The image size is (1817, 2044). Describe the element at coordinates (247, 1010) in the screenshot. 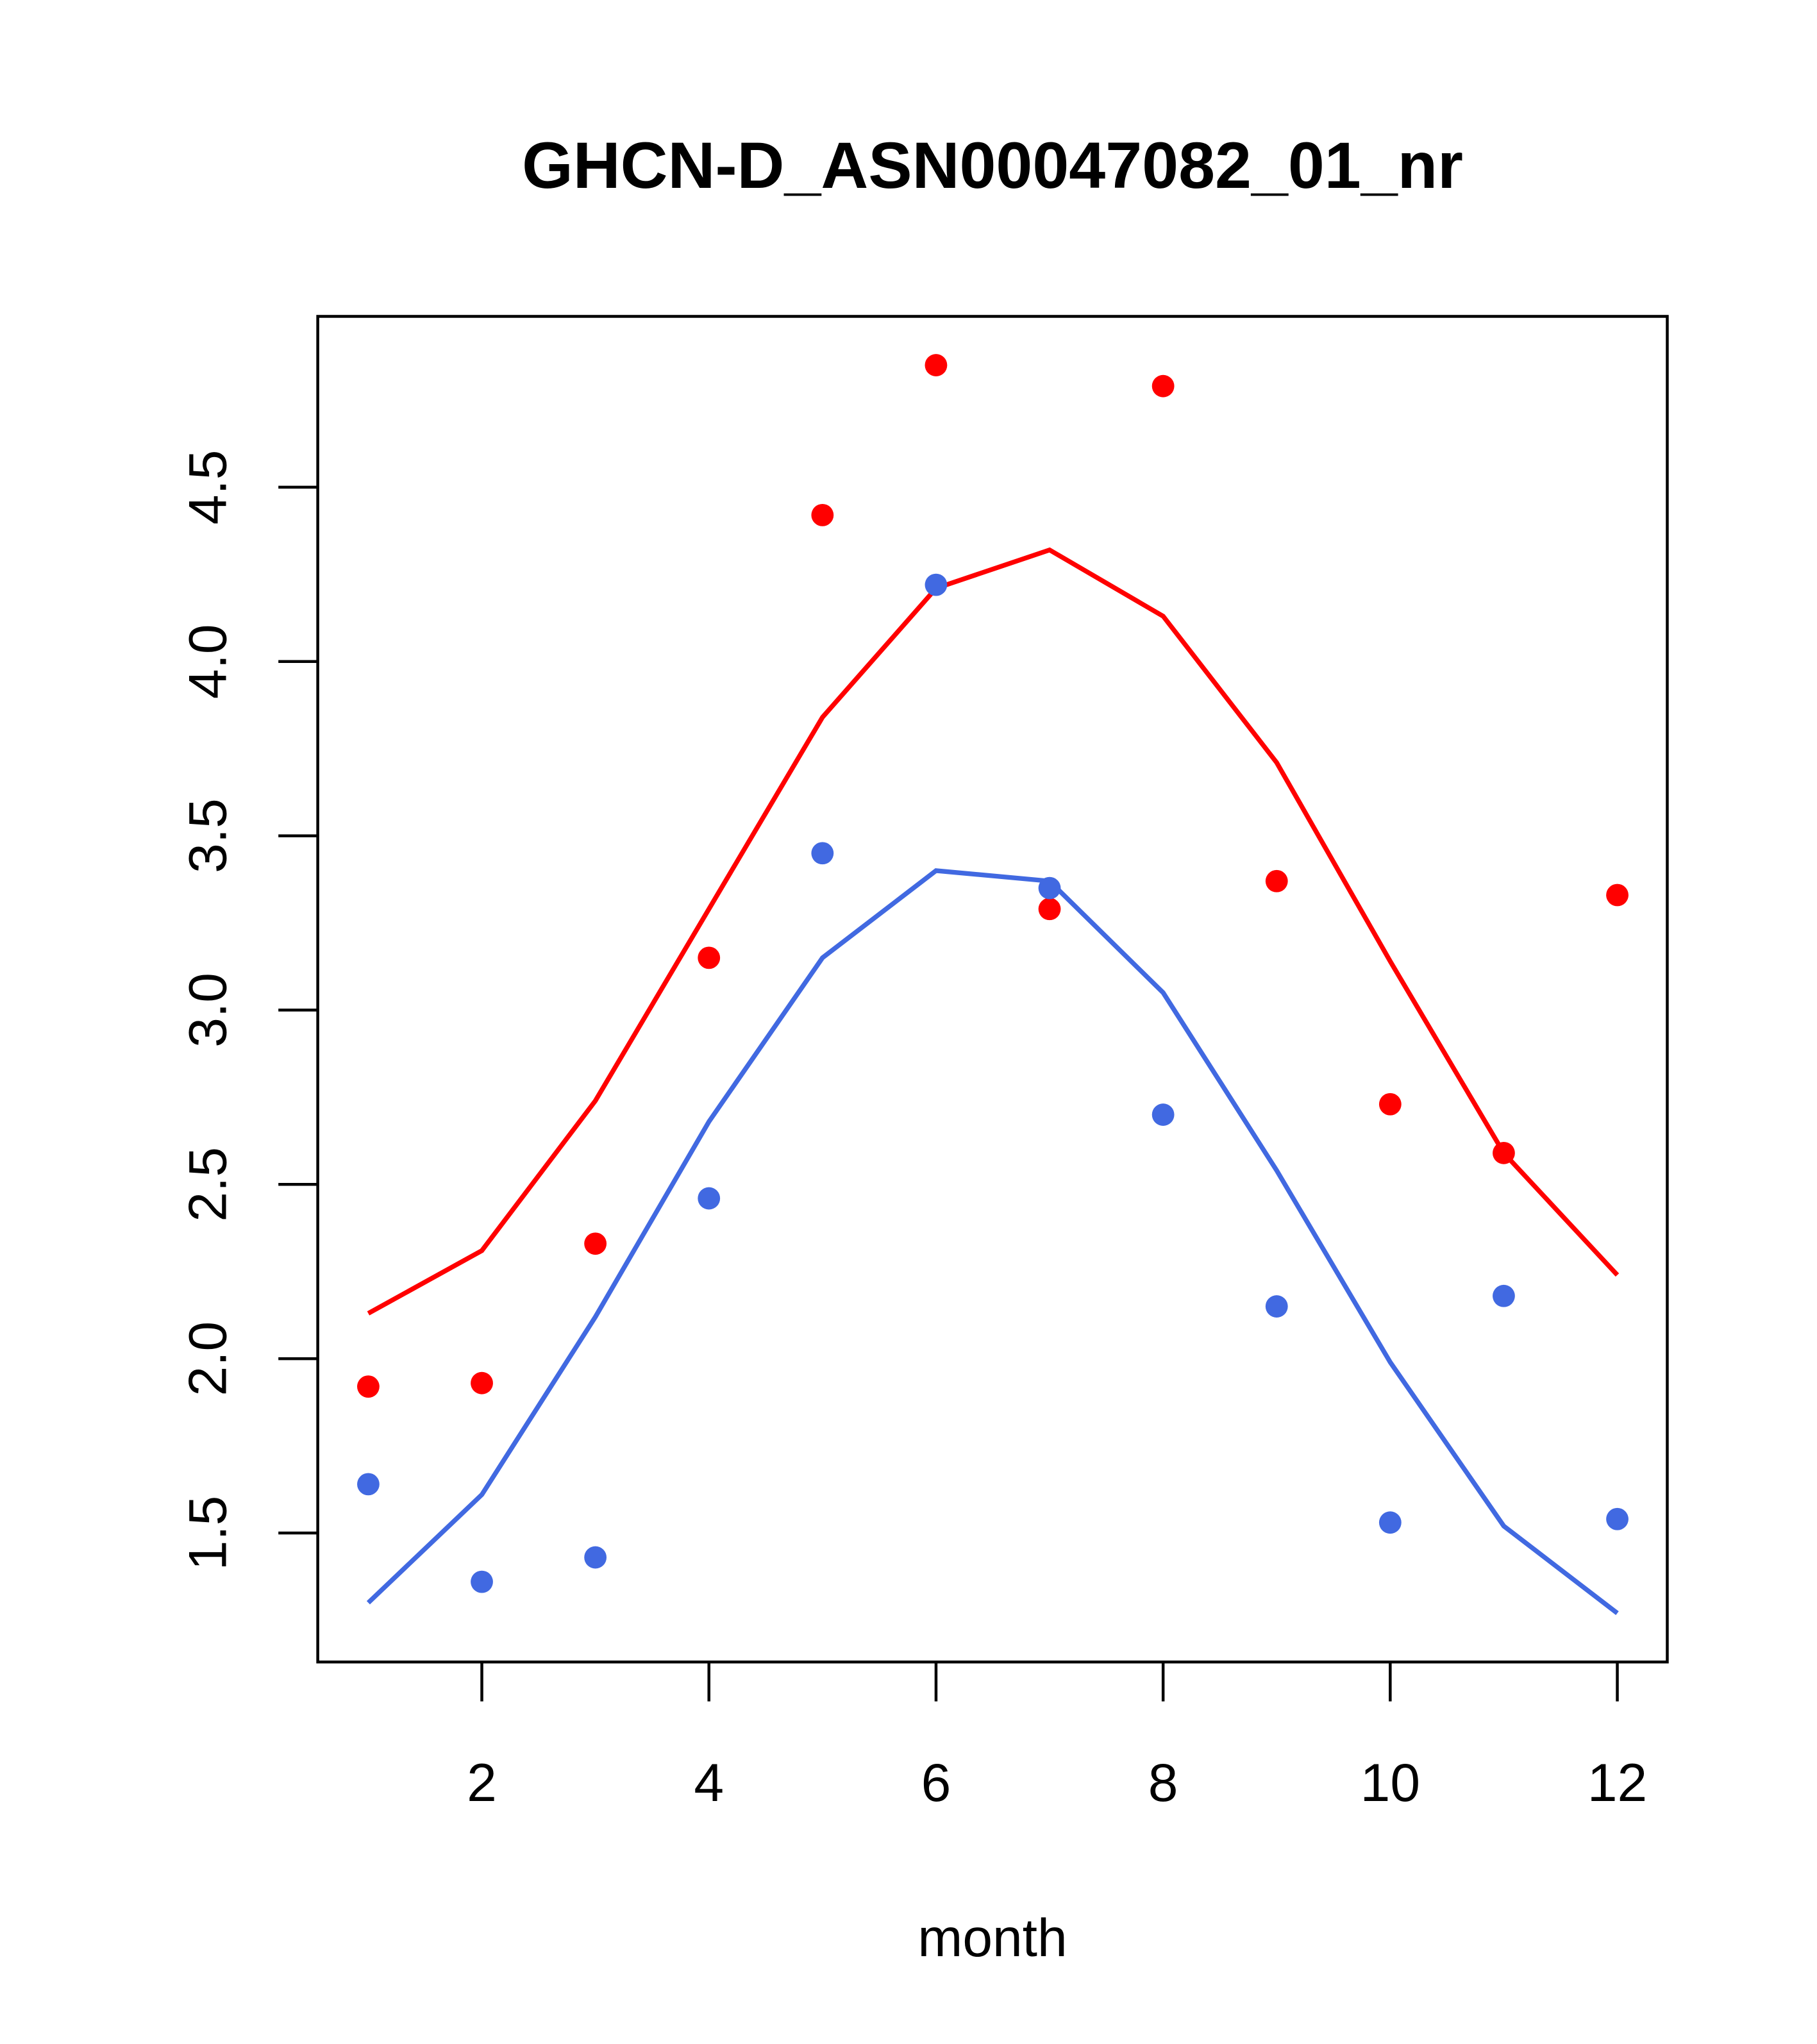

I see `y-axis: 1.5 2.0 2.5 3.0 3.5 4.0 4.5` at that location.